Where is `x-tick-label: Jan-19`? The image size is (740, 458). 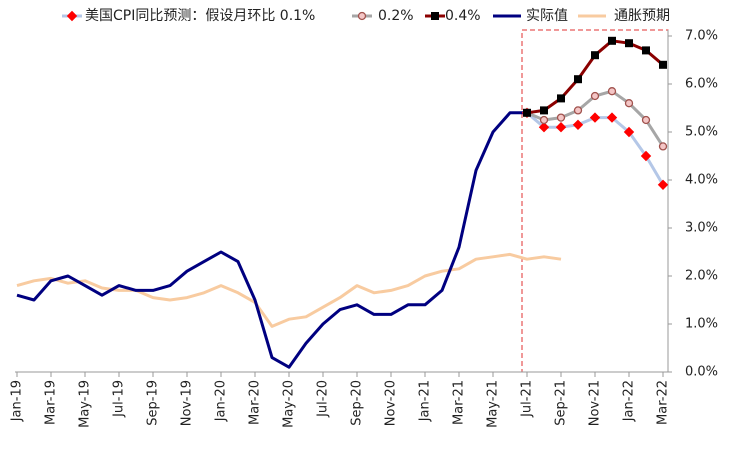
x-tick-label: Jan-19 is located at coordinates (17, 401).